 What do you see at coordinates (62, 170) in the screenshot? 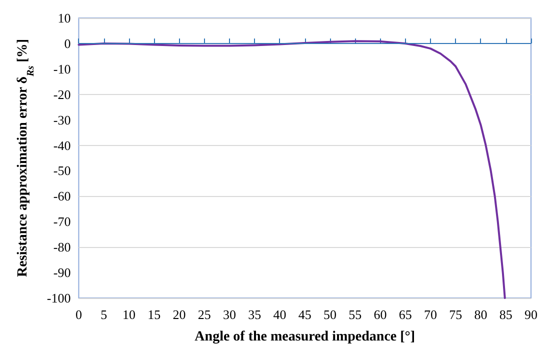
I see `y-tick-label: -50` at bounding box center [62, 170].